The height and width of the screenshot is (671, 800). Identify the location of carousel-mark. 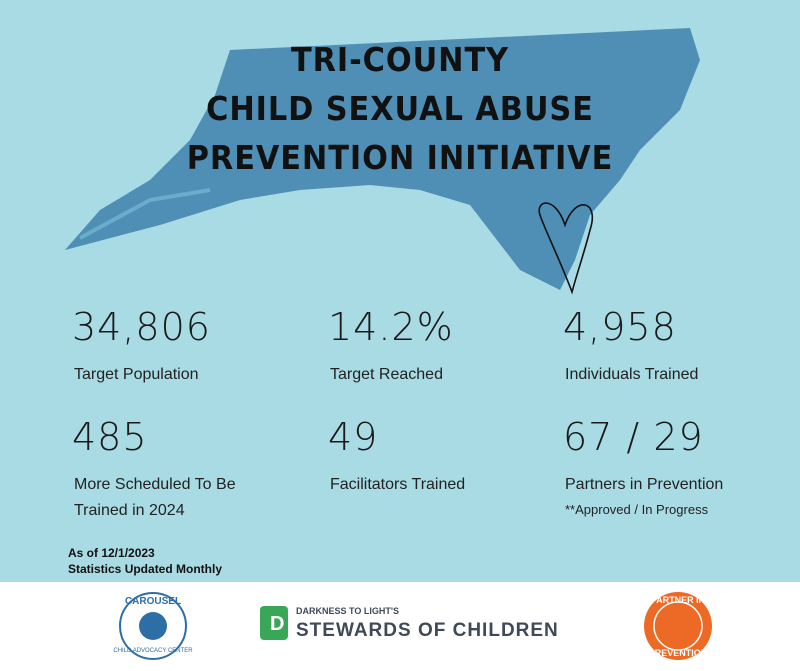
(153, 626).